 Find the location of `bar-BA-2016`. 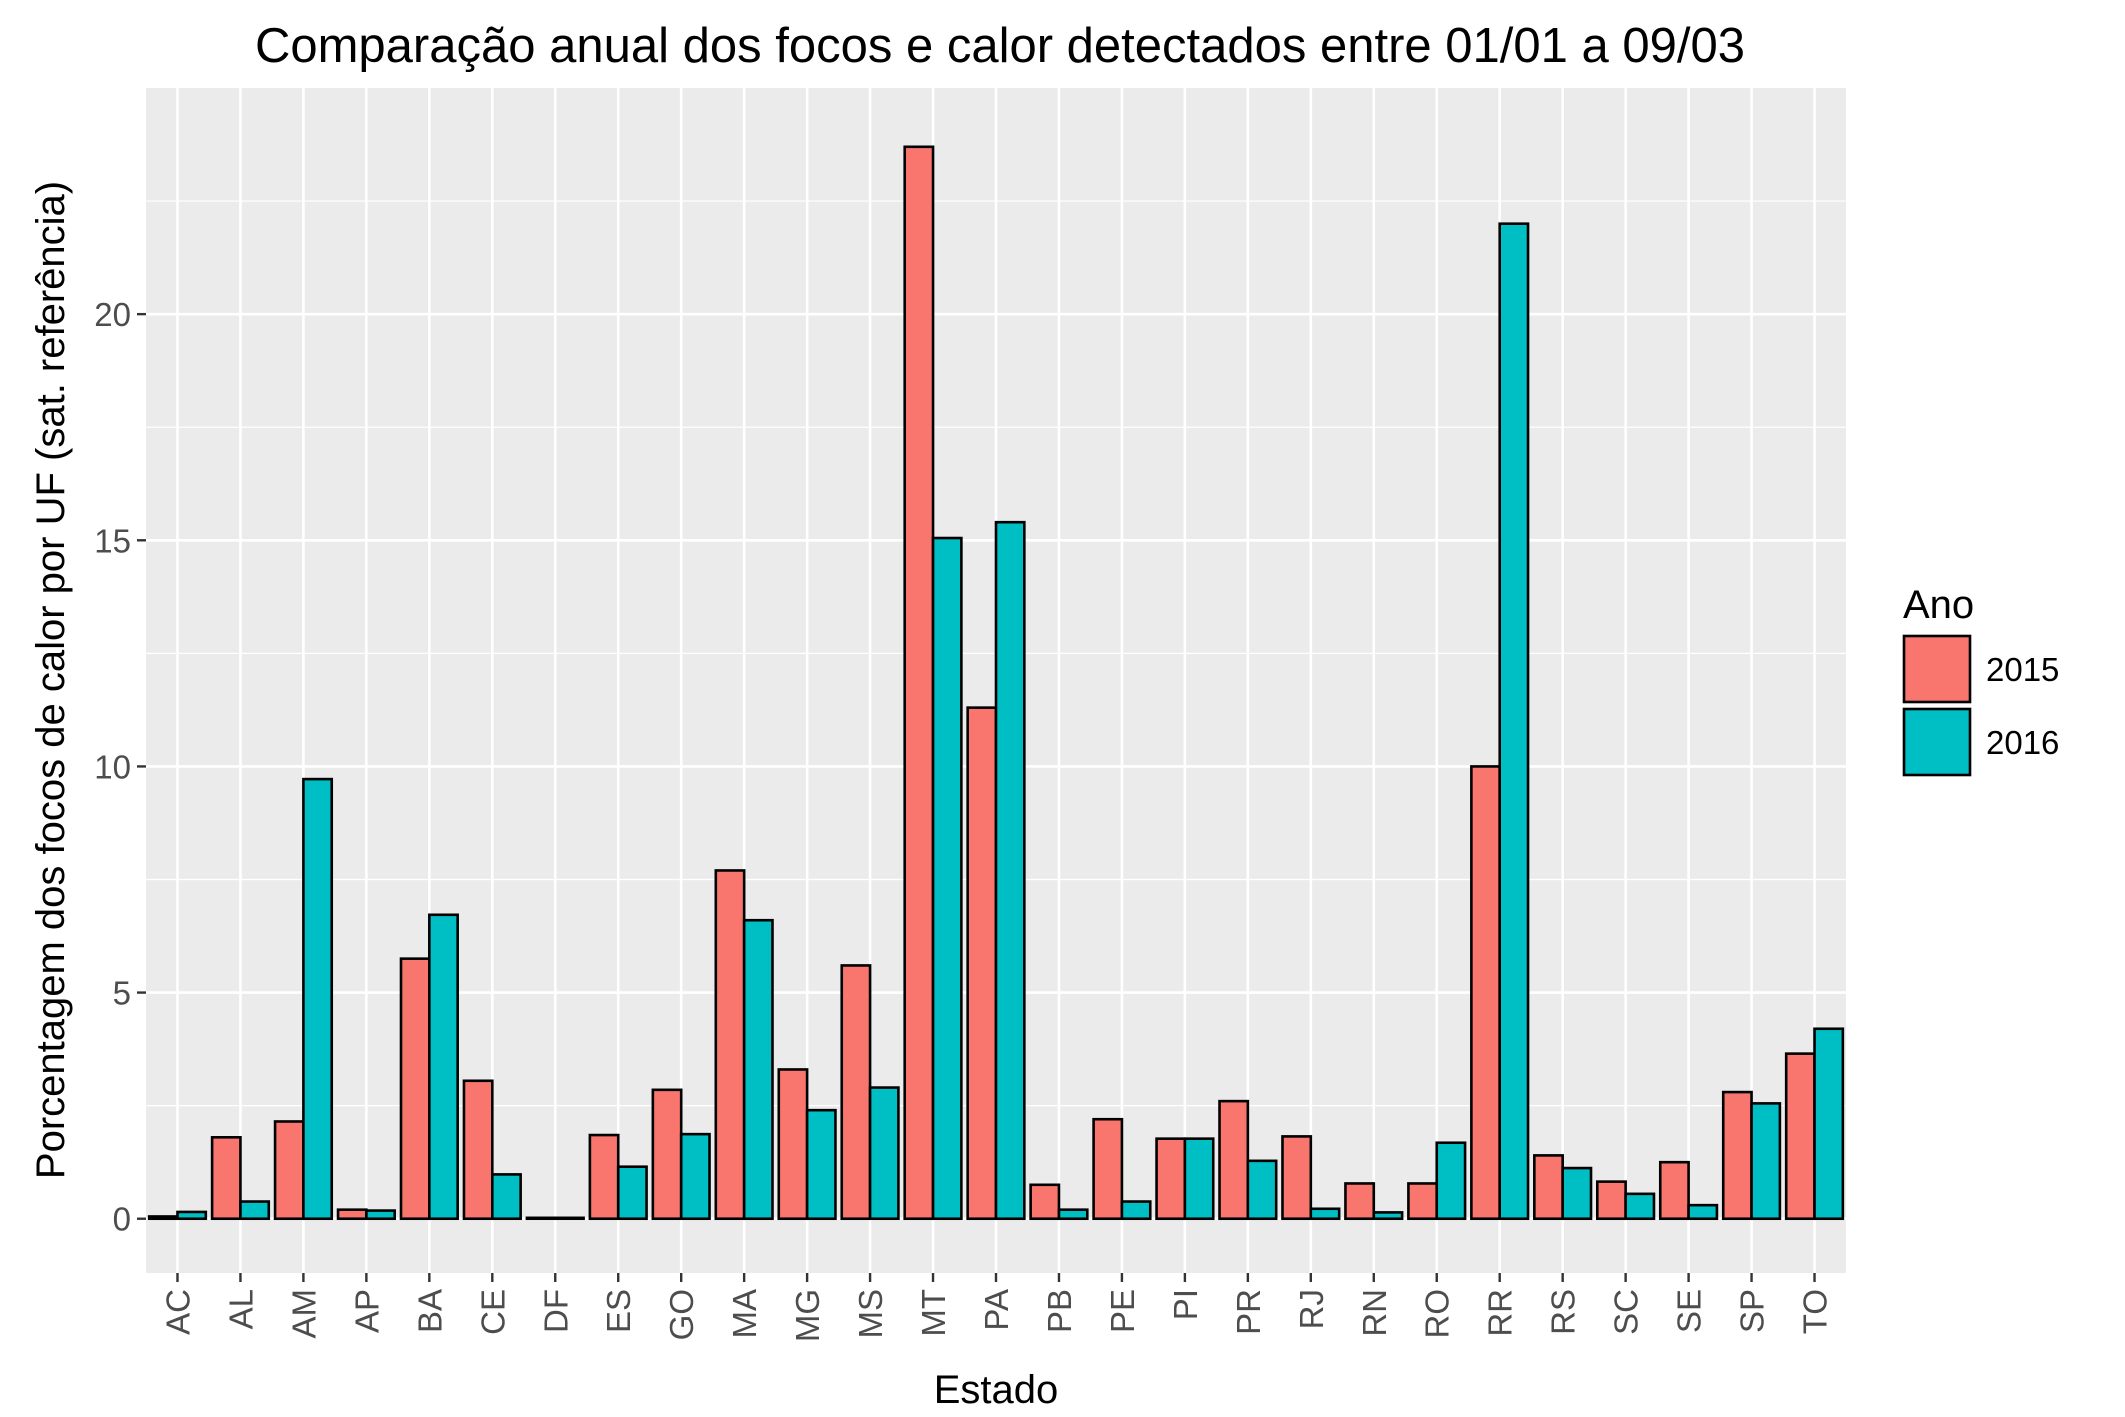

bar-BA-2016 is located at coordinates (443, 1067).